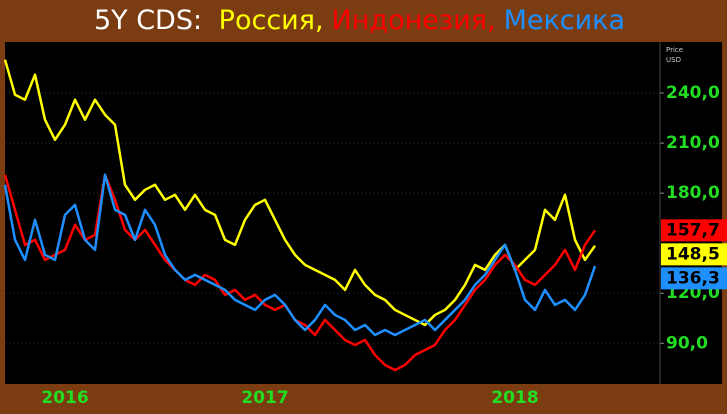  I want to click on last-value-label: 148,5, so click(693, 254).